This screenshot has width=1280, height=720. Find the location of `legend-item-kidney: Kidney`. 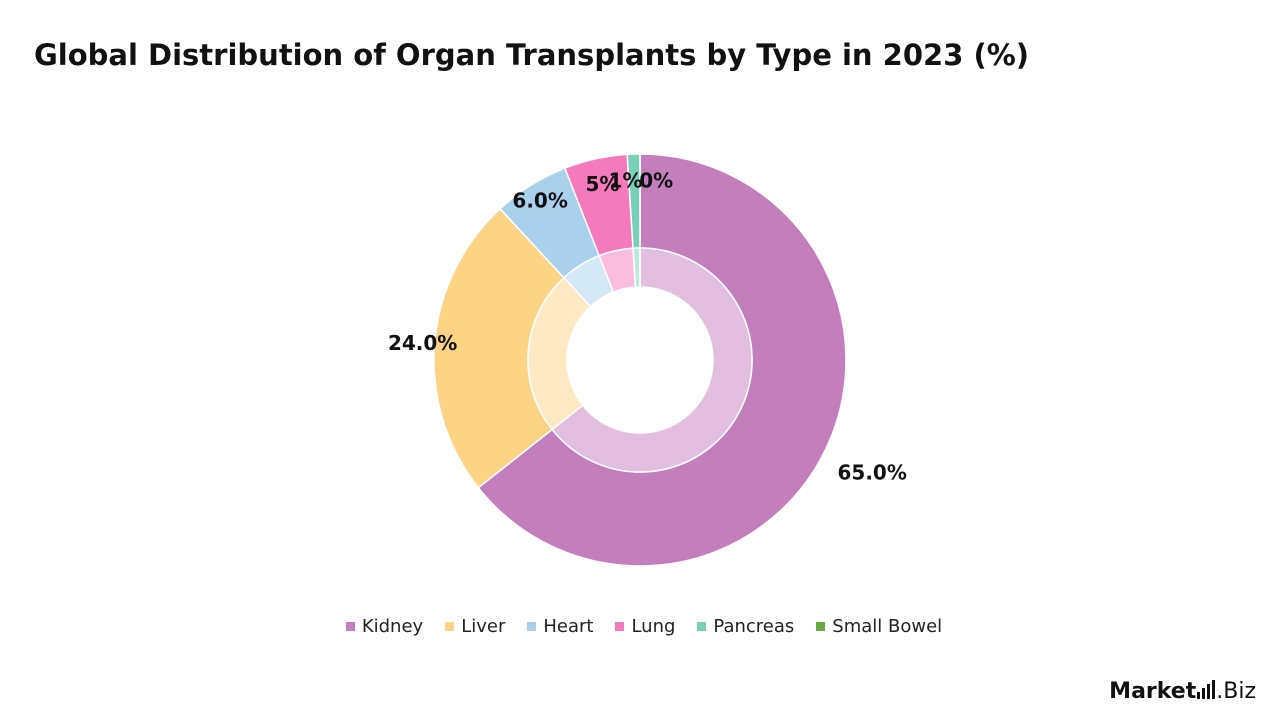

legend-item-kidney: Kidney is located at coordinates (384, 626).